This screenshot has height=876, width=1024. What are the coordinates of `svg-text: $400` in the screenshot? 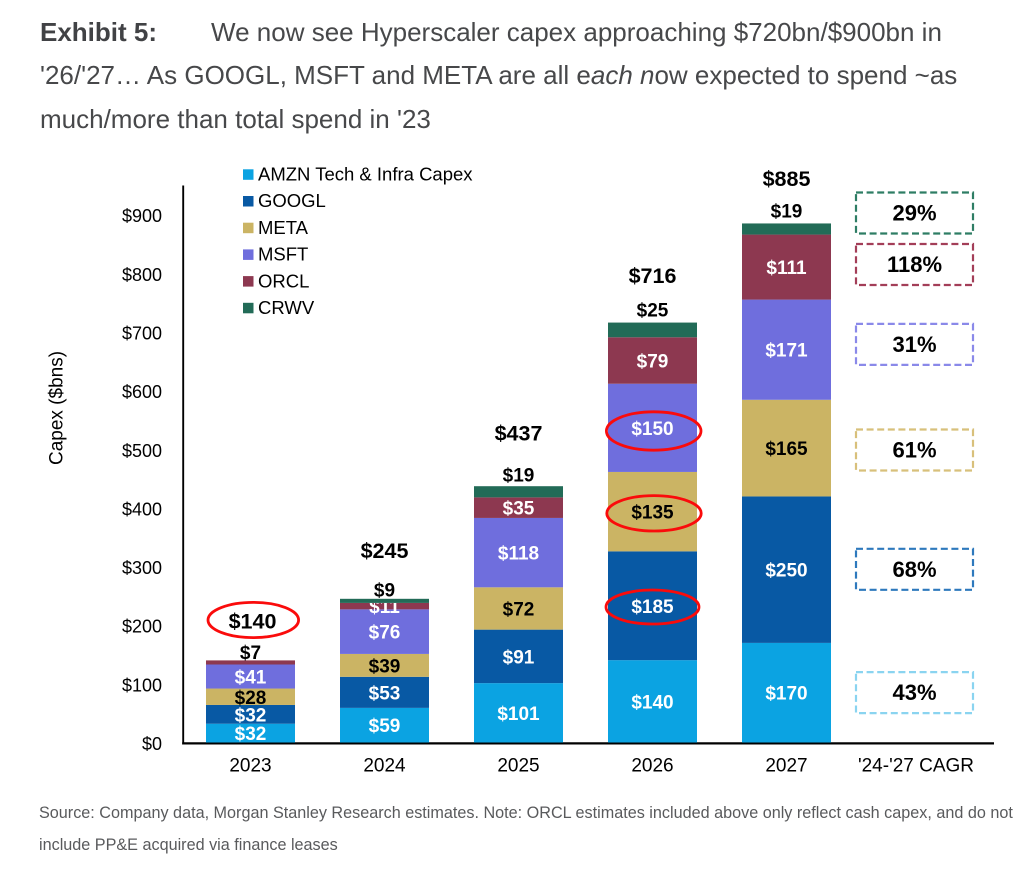 It's located at (142, 509).